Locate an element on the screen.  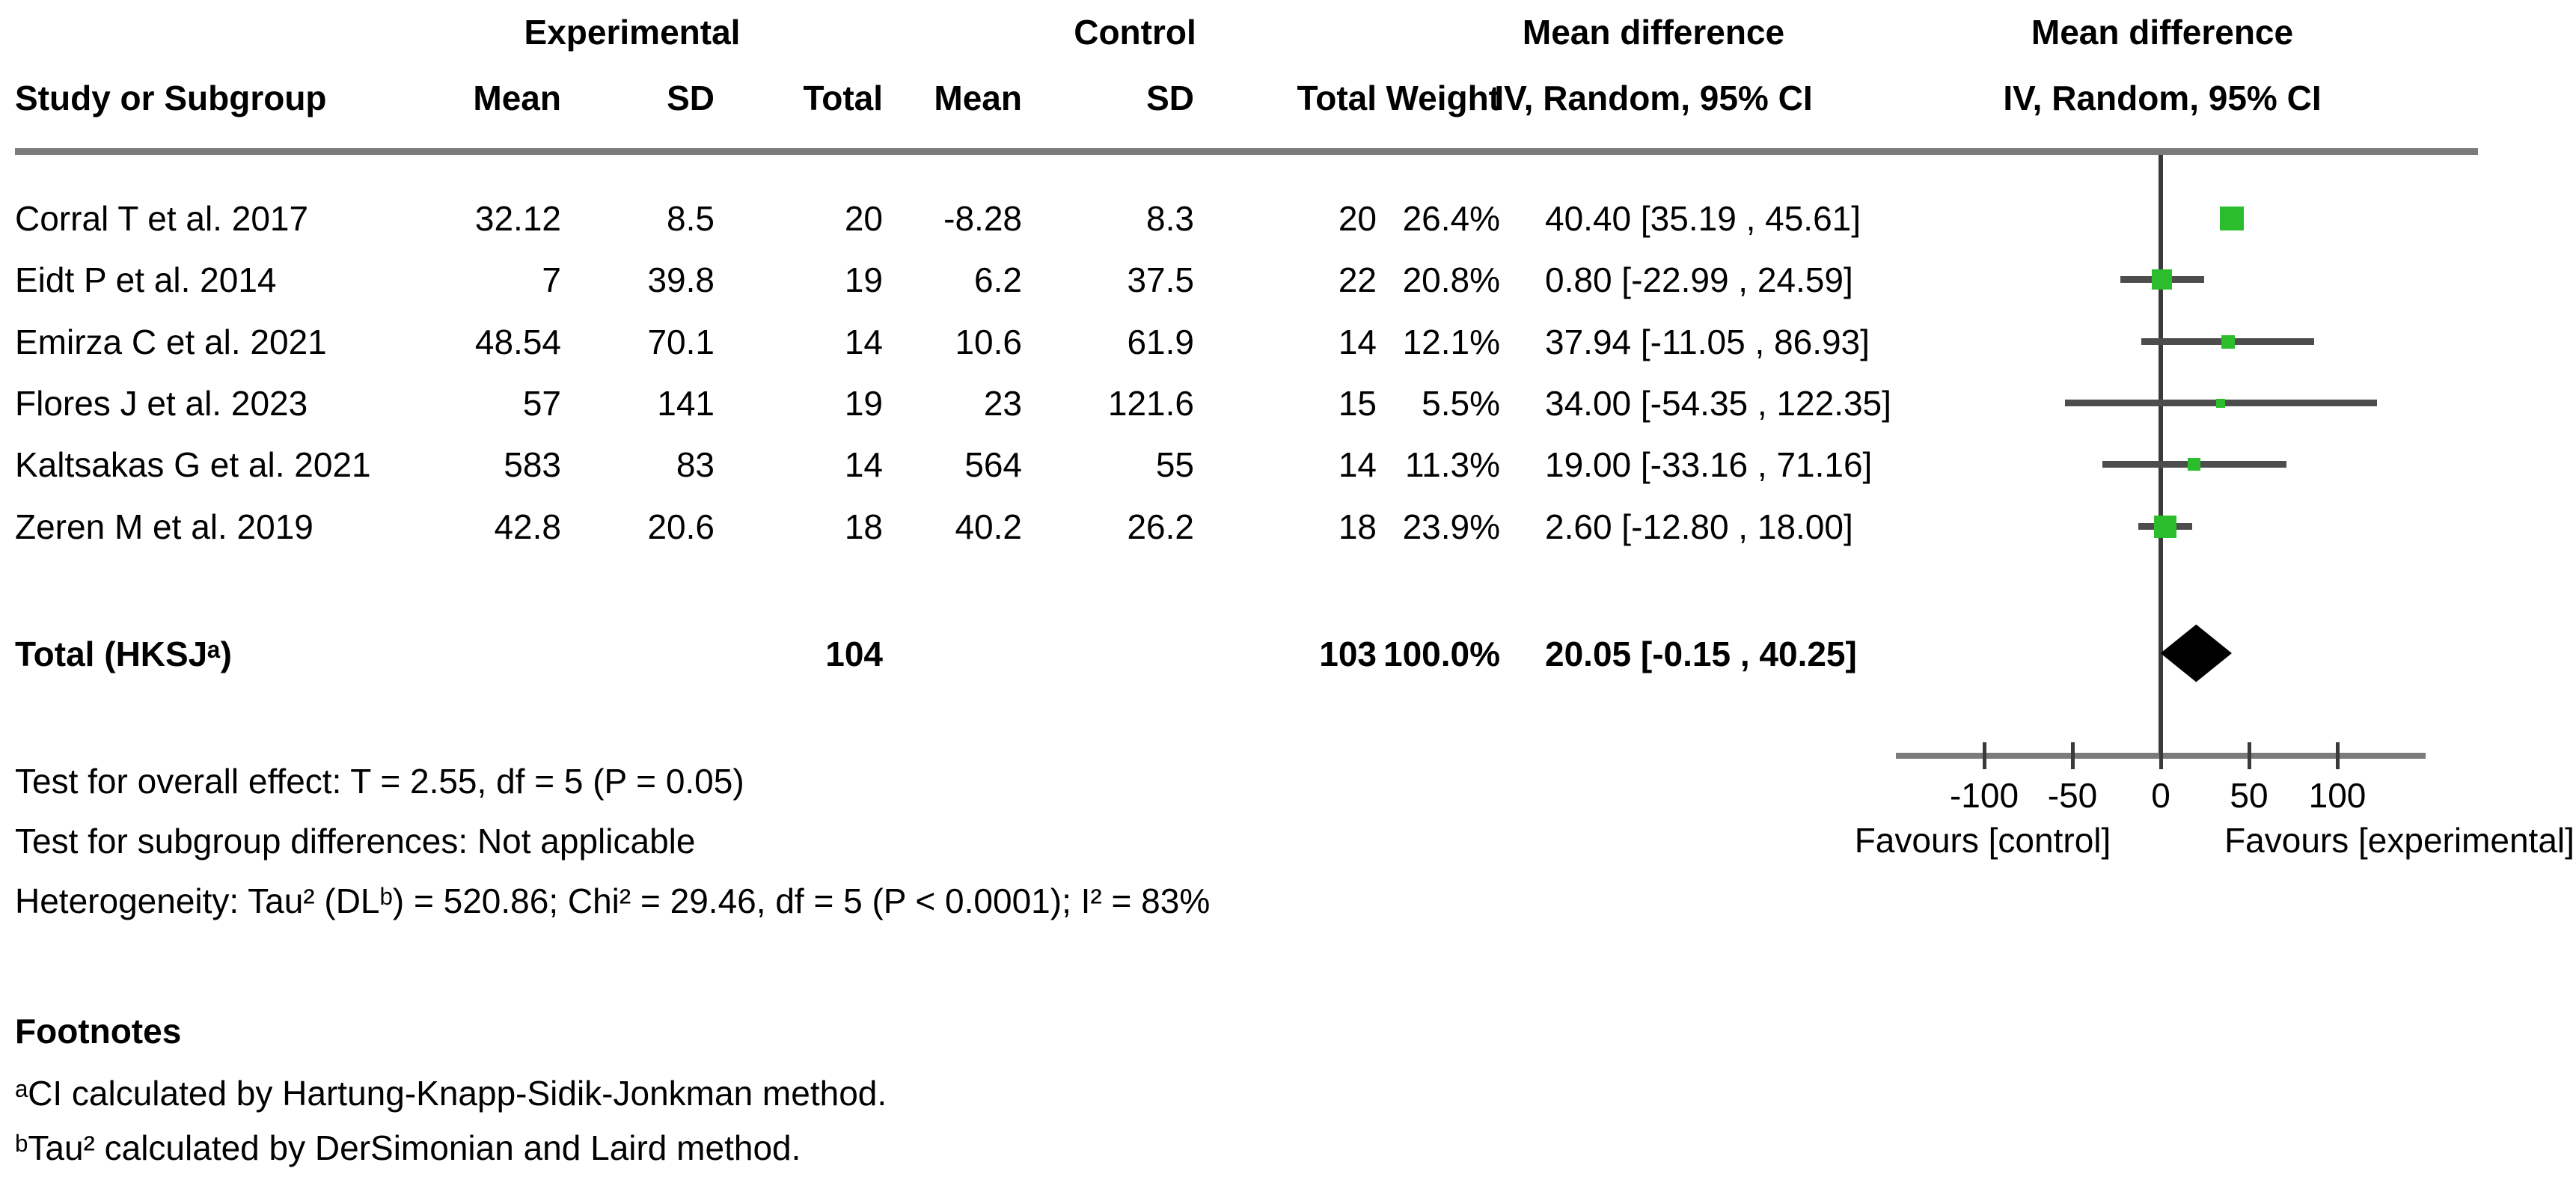
total-row-total-control: 103 is located at coordinates (1348, 654).